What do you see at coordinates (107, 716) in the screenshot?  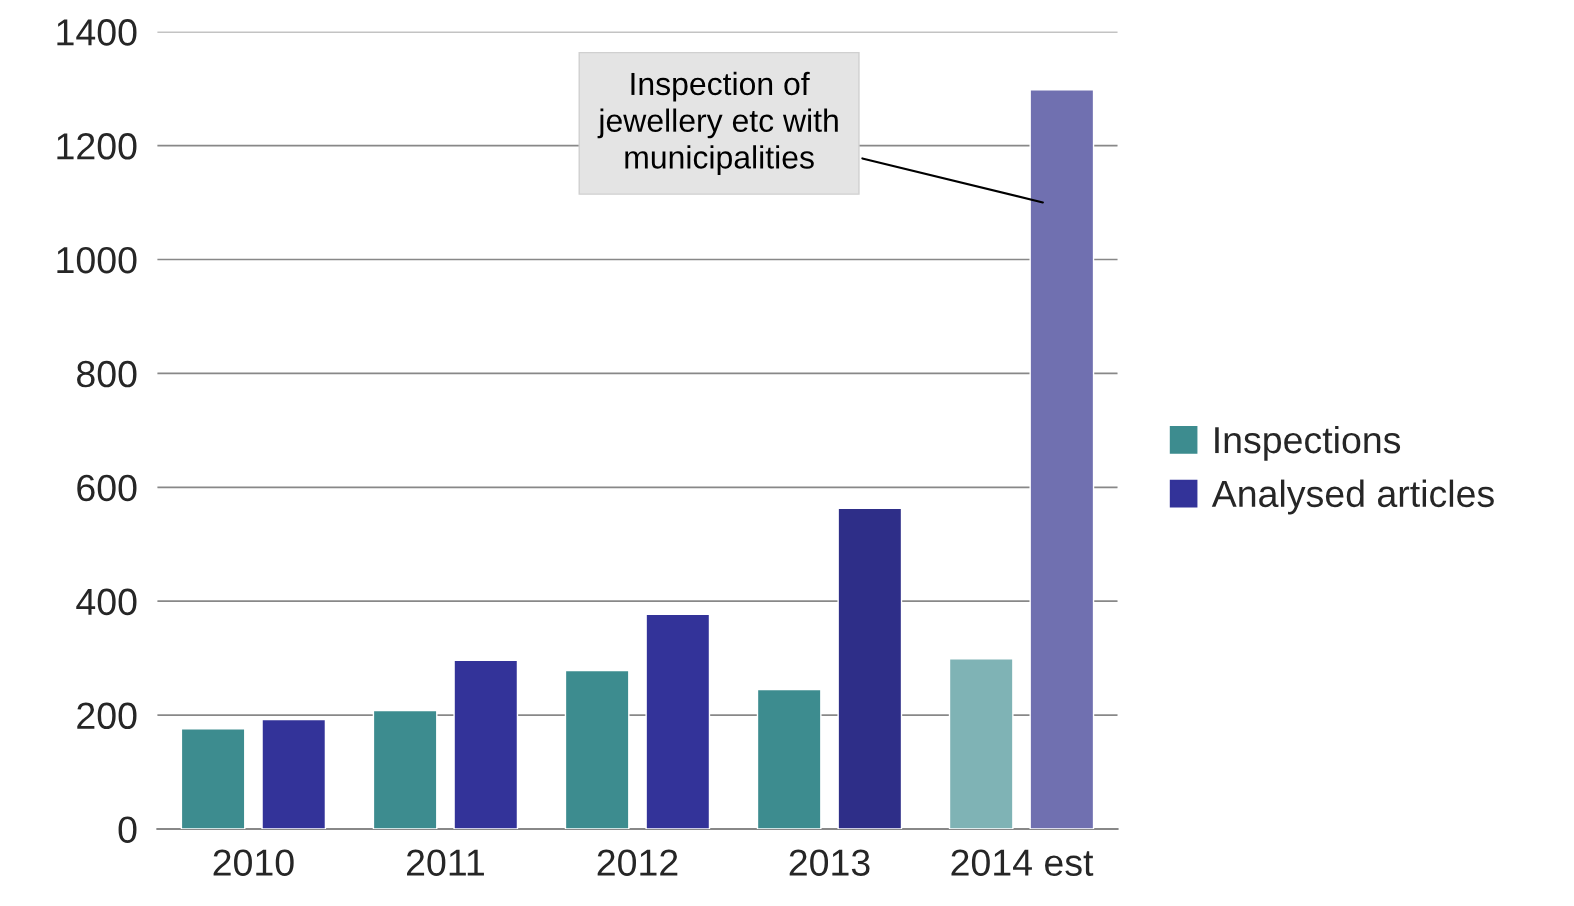 I see `y-tick-label: 200` at bounding box center [107, 716].